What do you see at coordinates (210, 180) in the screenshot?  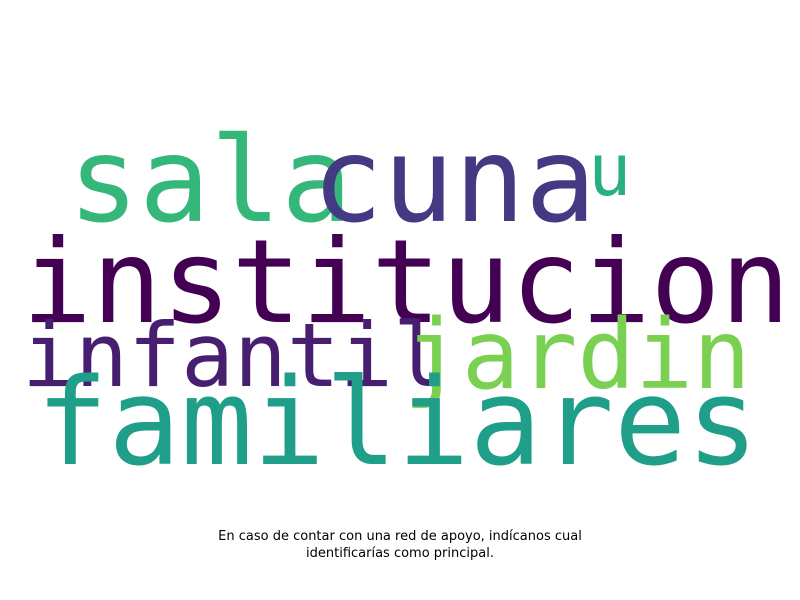 I see `word-sala: sala` at bounding box center [210, 180].